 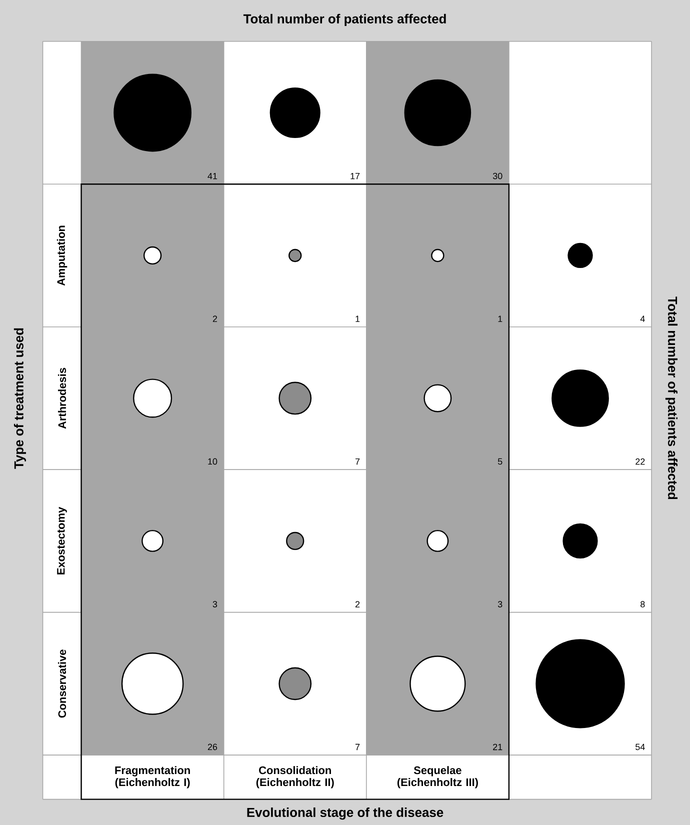 I want to click on data-label: 8, so click(x=642, y=604).